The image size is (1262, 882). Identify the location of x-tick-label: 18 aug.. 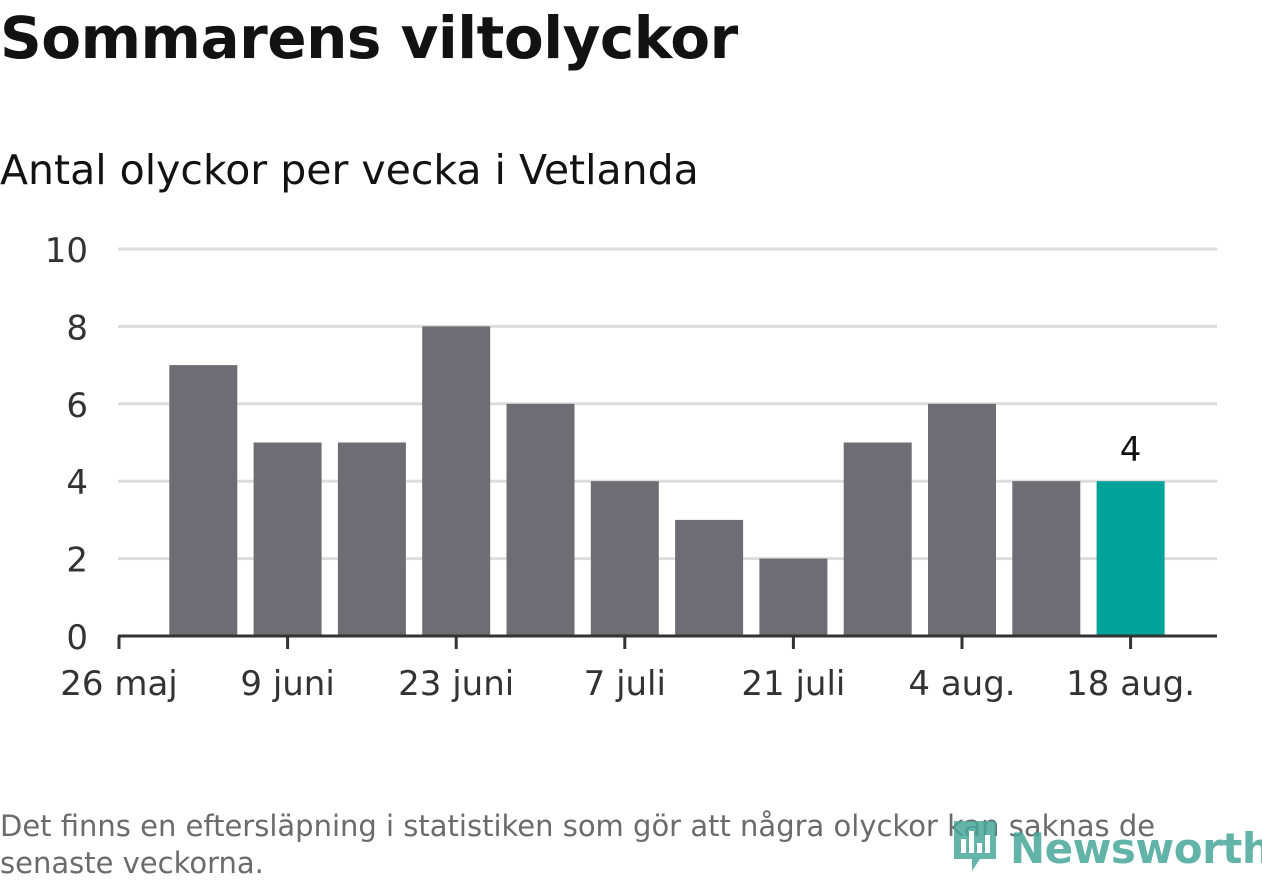
(1130, 684).